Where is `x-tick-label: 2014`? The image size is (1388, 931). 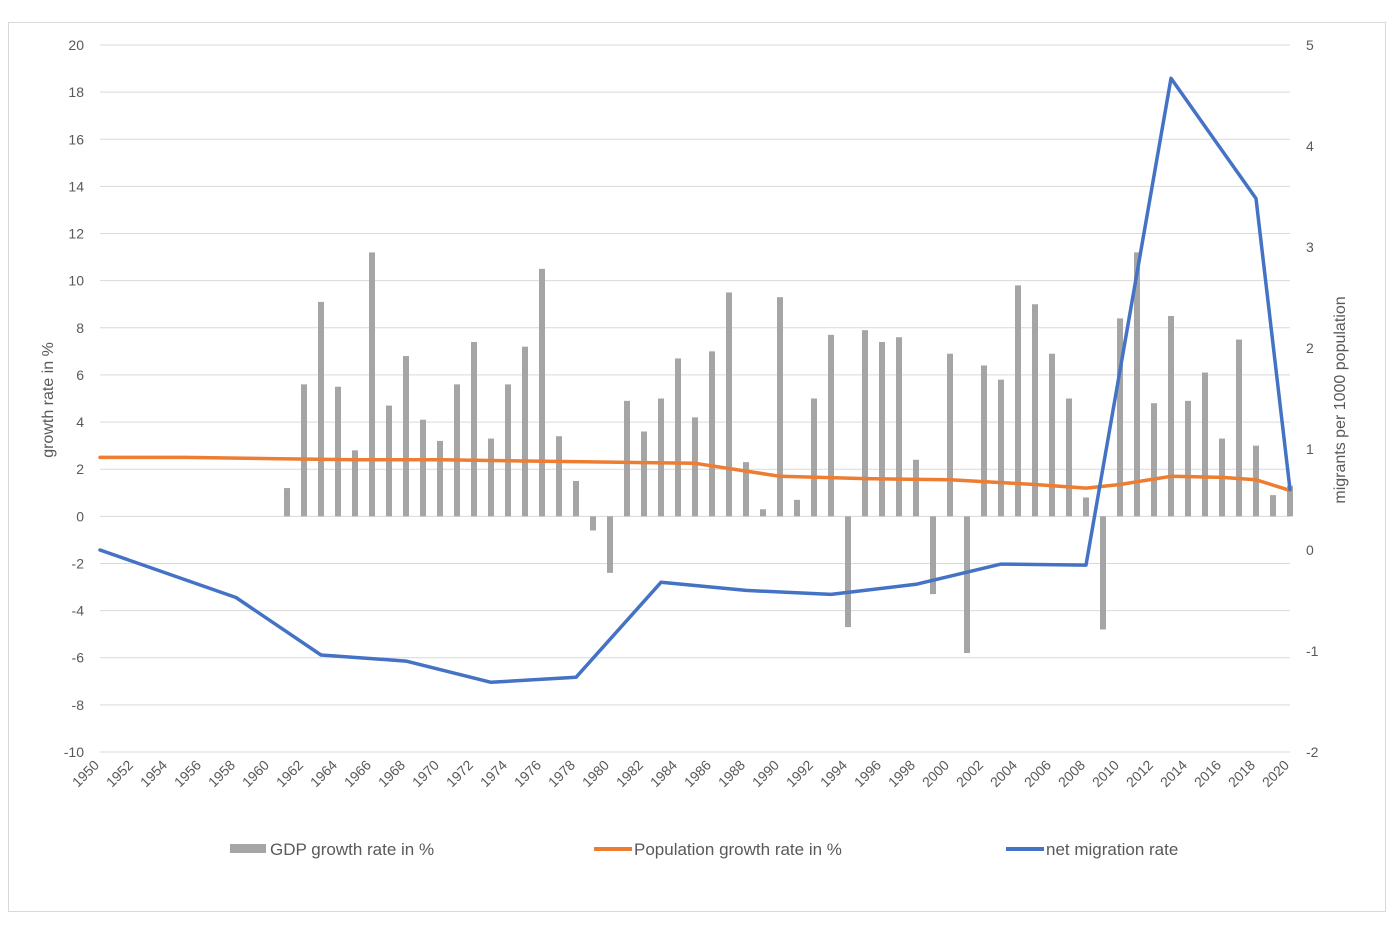
x-tick-label: 2014 is located at coordinates (1173, 773).